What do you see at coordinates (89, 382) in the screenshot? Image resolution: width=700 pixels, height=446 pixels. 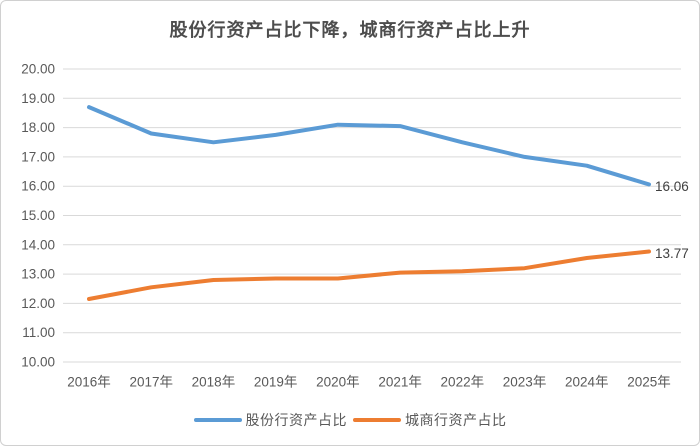 I see `x-axis-tick-label: 2016年` at bounding box center [89, 382].